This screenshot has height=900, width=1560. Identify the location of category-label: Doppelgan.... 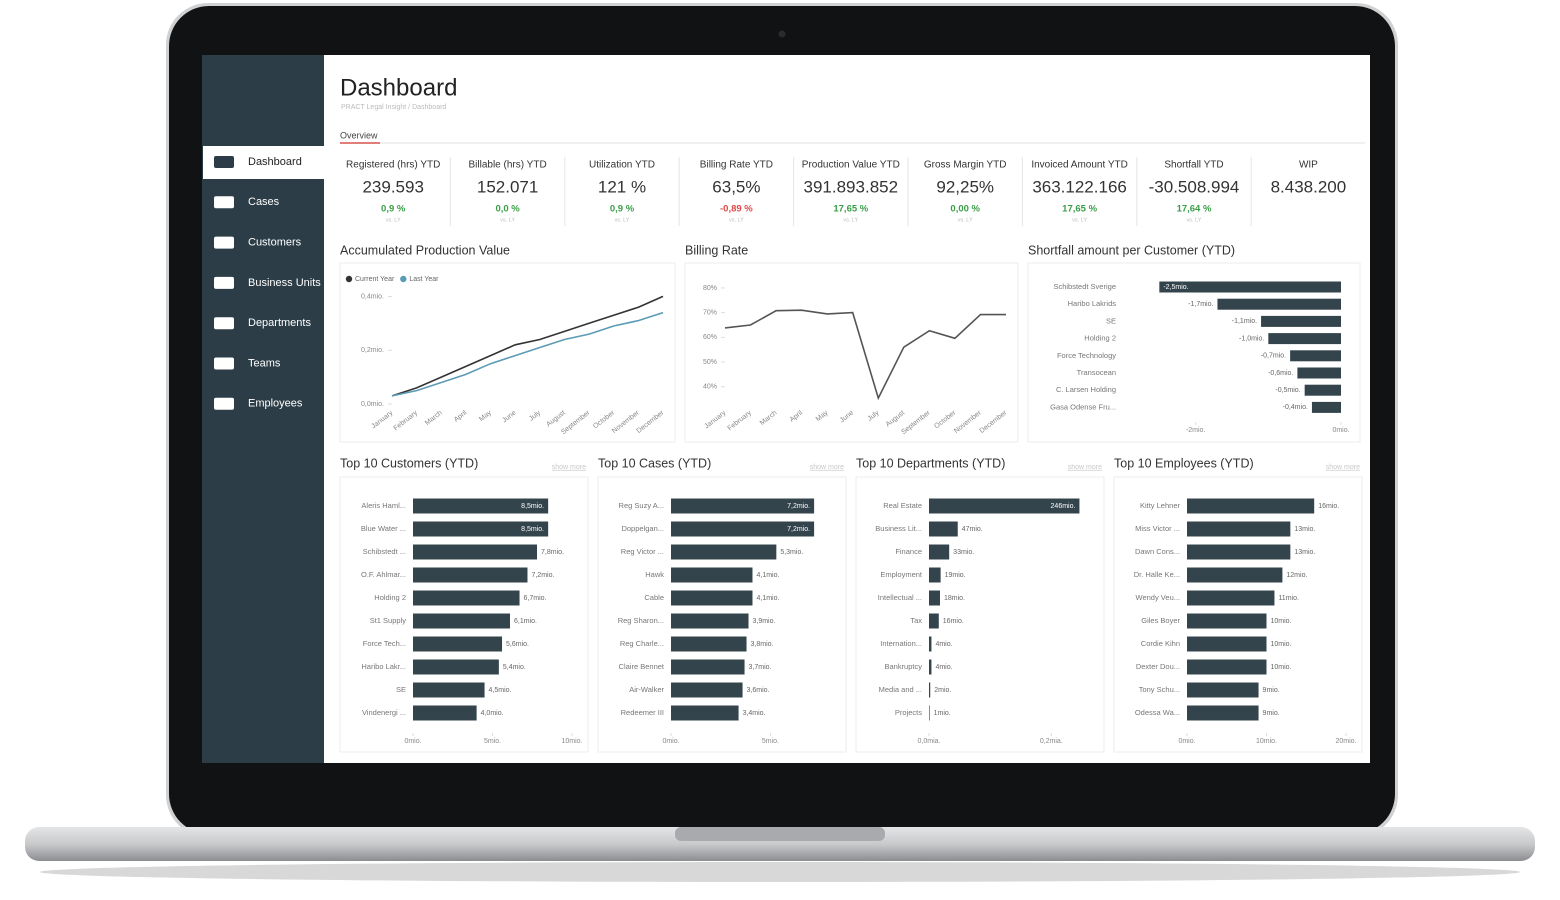
(642, 528).